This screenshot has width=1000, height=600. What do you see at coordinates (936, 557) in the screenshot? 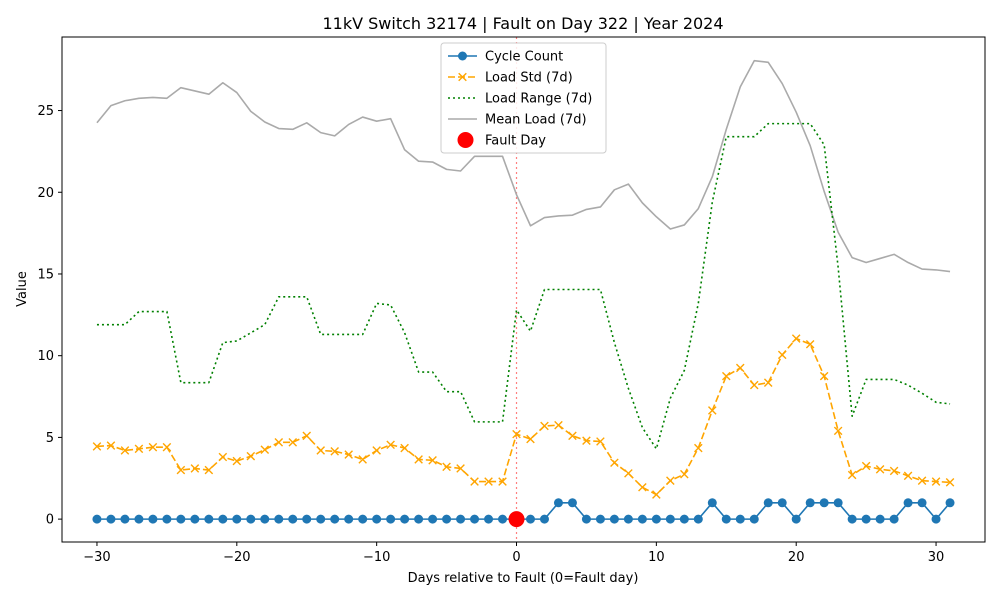
I see `x-tick-label: 30` at bounding box center [936, 557].